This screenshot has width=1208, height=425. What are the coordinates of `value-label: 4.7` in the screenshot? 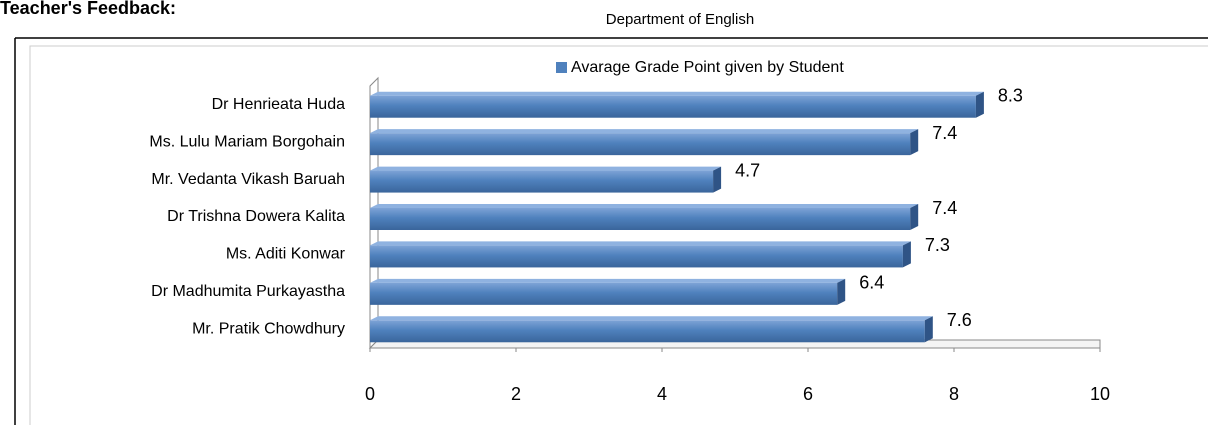 It's located at (747, 170).